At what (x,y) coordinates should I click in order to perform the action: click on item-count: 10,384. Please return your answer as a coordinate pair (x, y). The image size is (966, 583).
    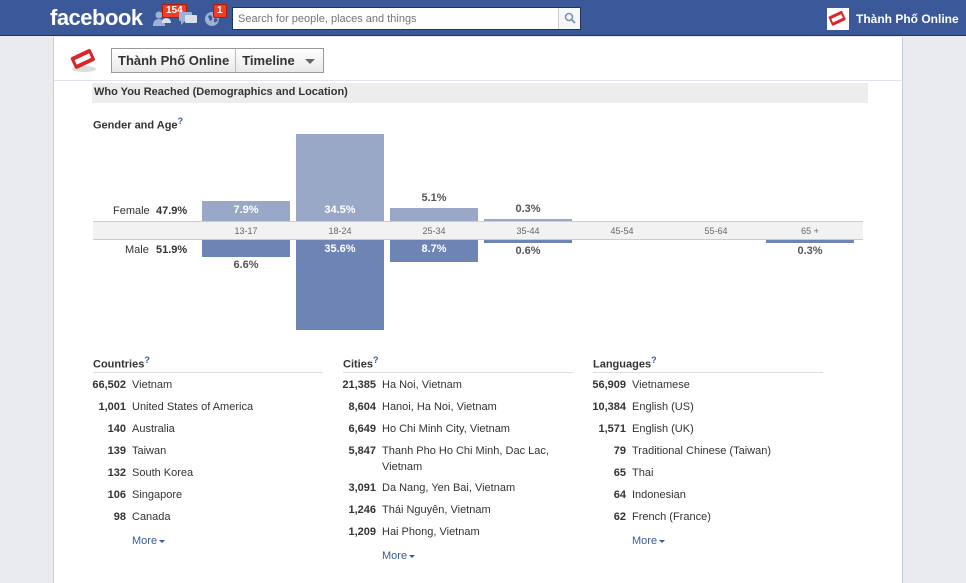
    Looking at the image, I should click on (609, 407).